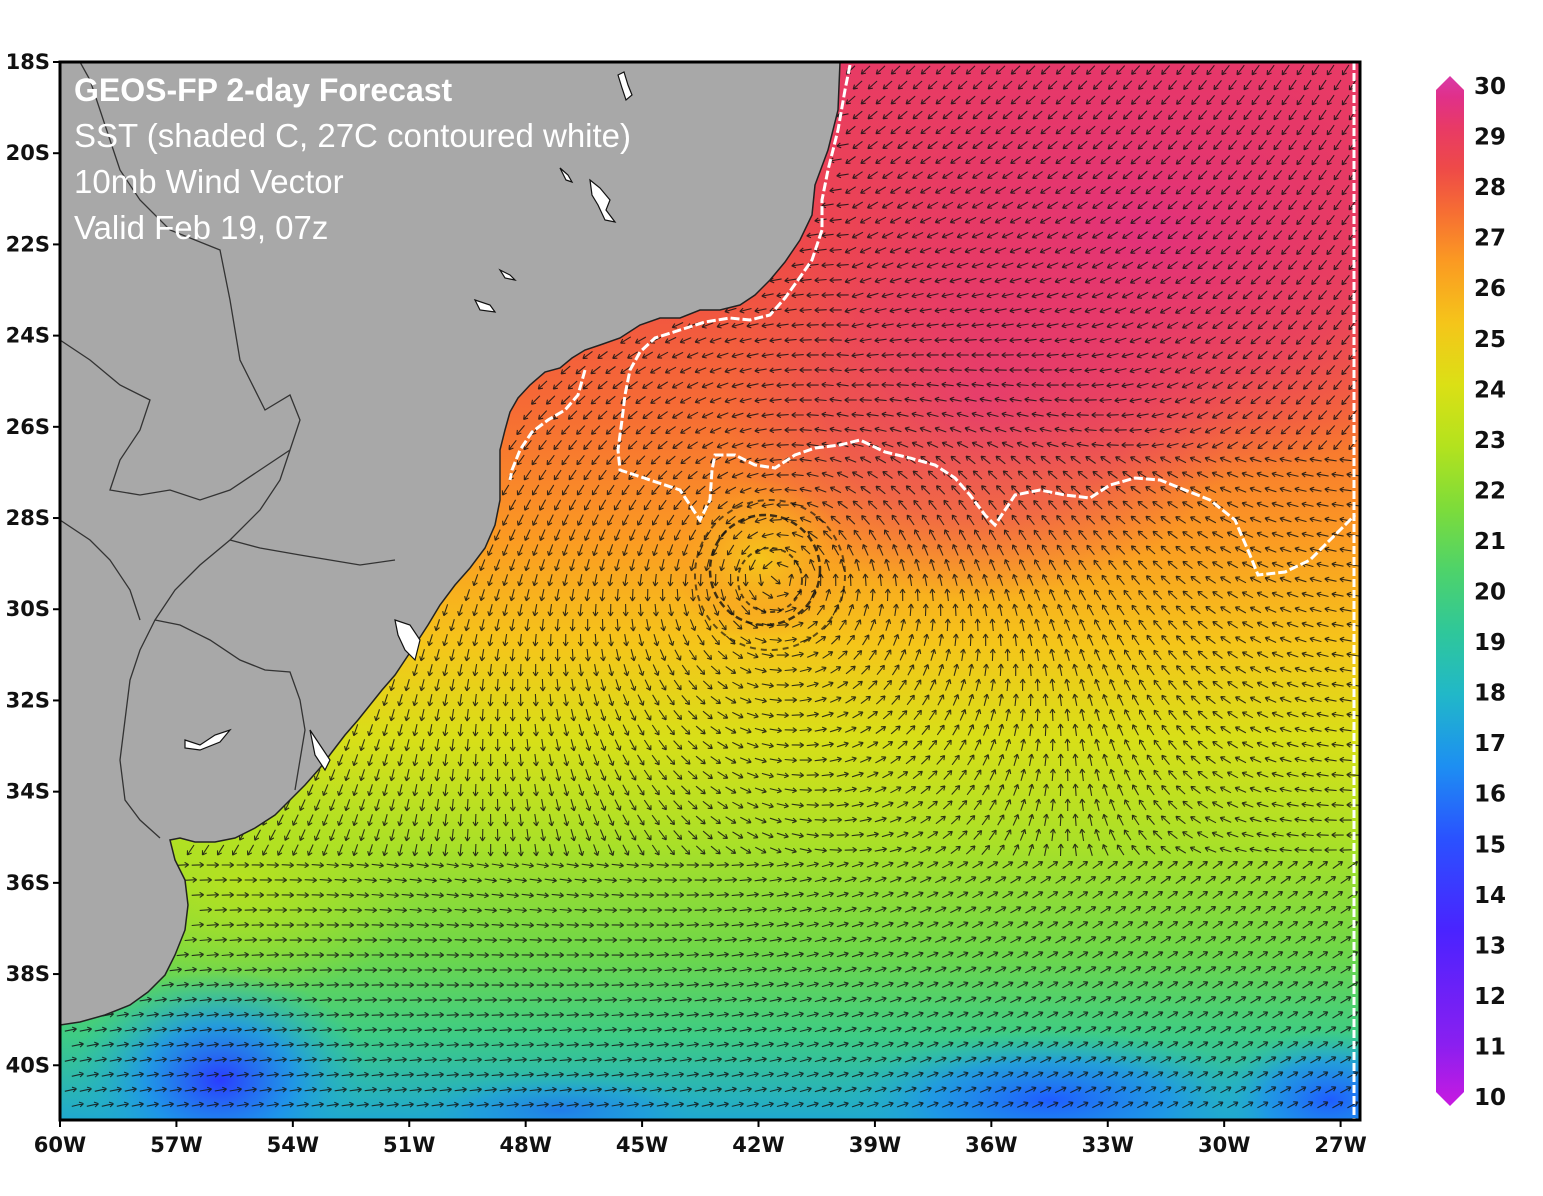 The width and height of the screenshot is (1543, 1196). What do you see at coordinates (1490, 289) in the screenshot?
I see `colorbar-label: 26` at bounding box center [1490, 289].